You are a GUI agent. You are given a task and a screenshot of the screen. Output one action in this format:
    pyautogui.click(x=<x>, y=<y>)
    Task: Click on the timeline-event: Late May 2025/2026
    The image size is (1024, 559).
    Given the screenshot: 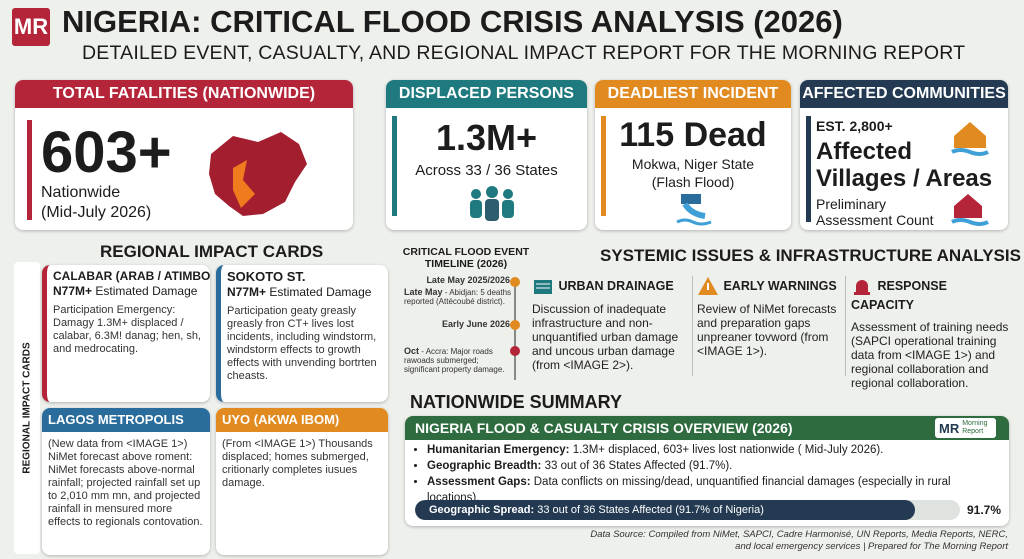 What is the action you would take?
    pyautogui.click(x=455, y=280)
    